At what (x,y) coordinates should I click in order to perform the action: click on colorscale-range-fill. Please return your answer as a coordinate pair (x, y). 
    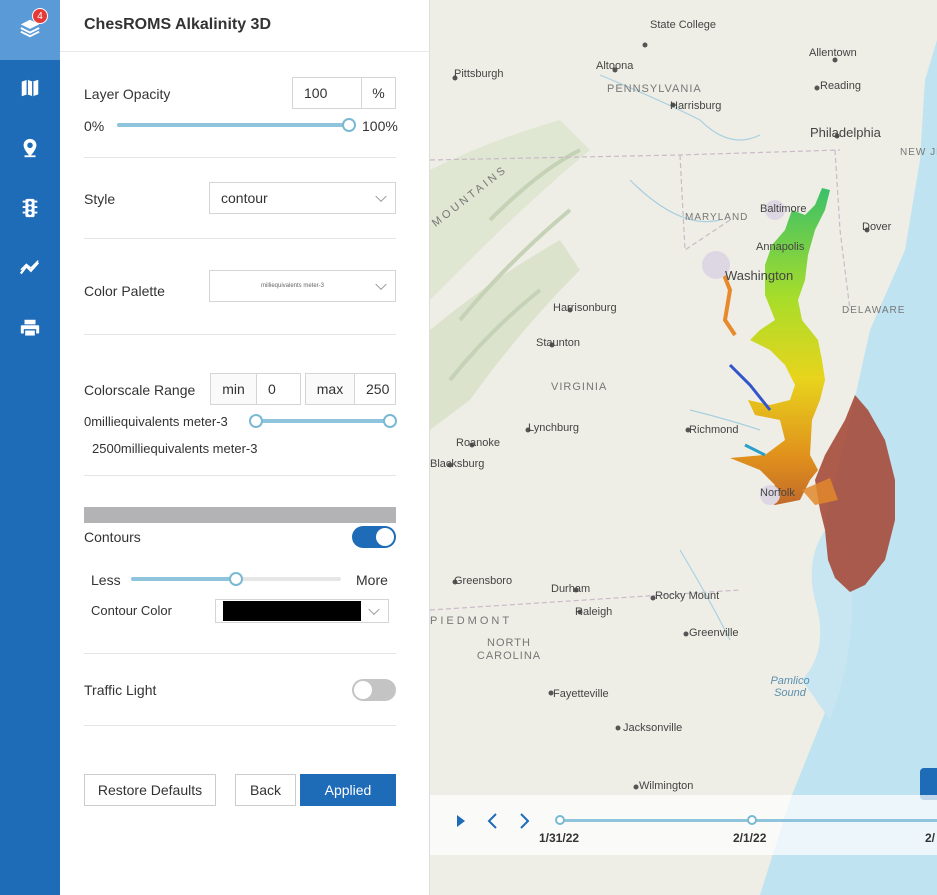
    Looking at the image, I should click on (323, 421).